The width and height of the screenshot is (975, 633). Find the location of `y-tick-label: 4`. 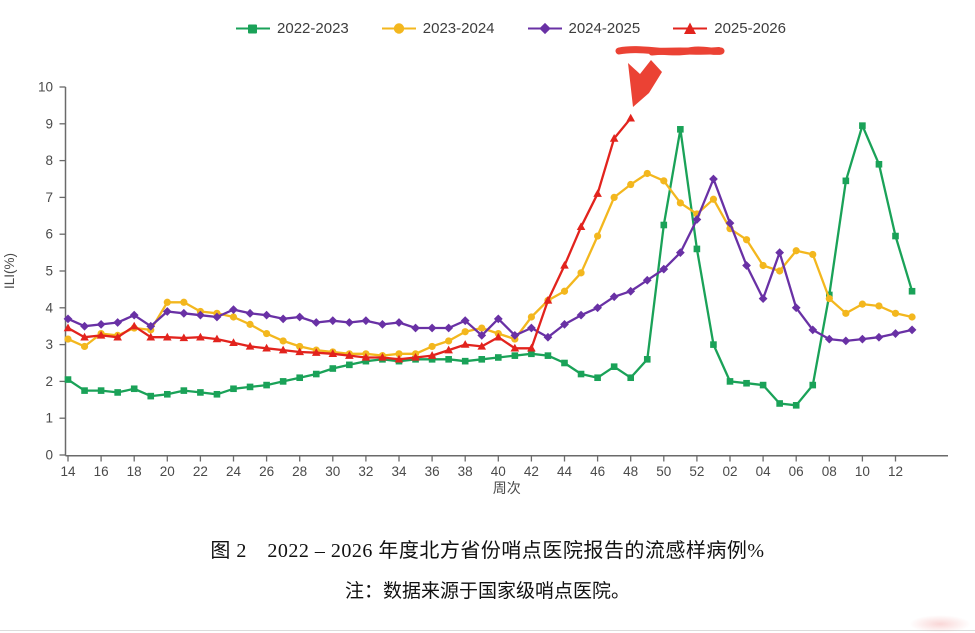

y-tick-label: 4 is located at coordinates (49, 307).